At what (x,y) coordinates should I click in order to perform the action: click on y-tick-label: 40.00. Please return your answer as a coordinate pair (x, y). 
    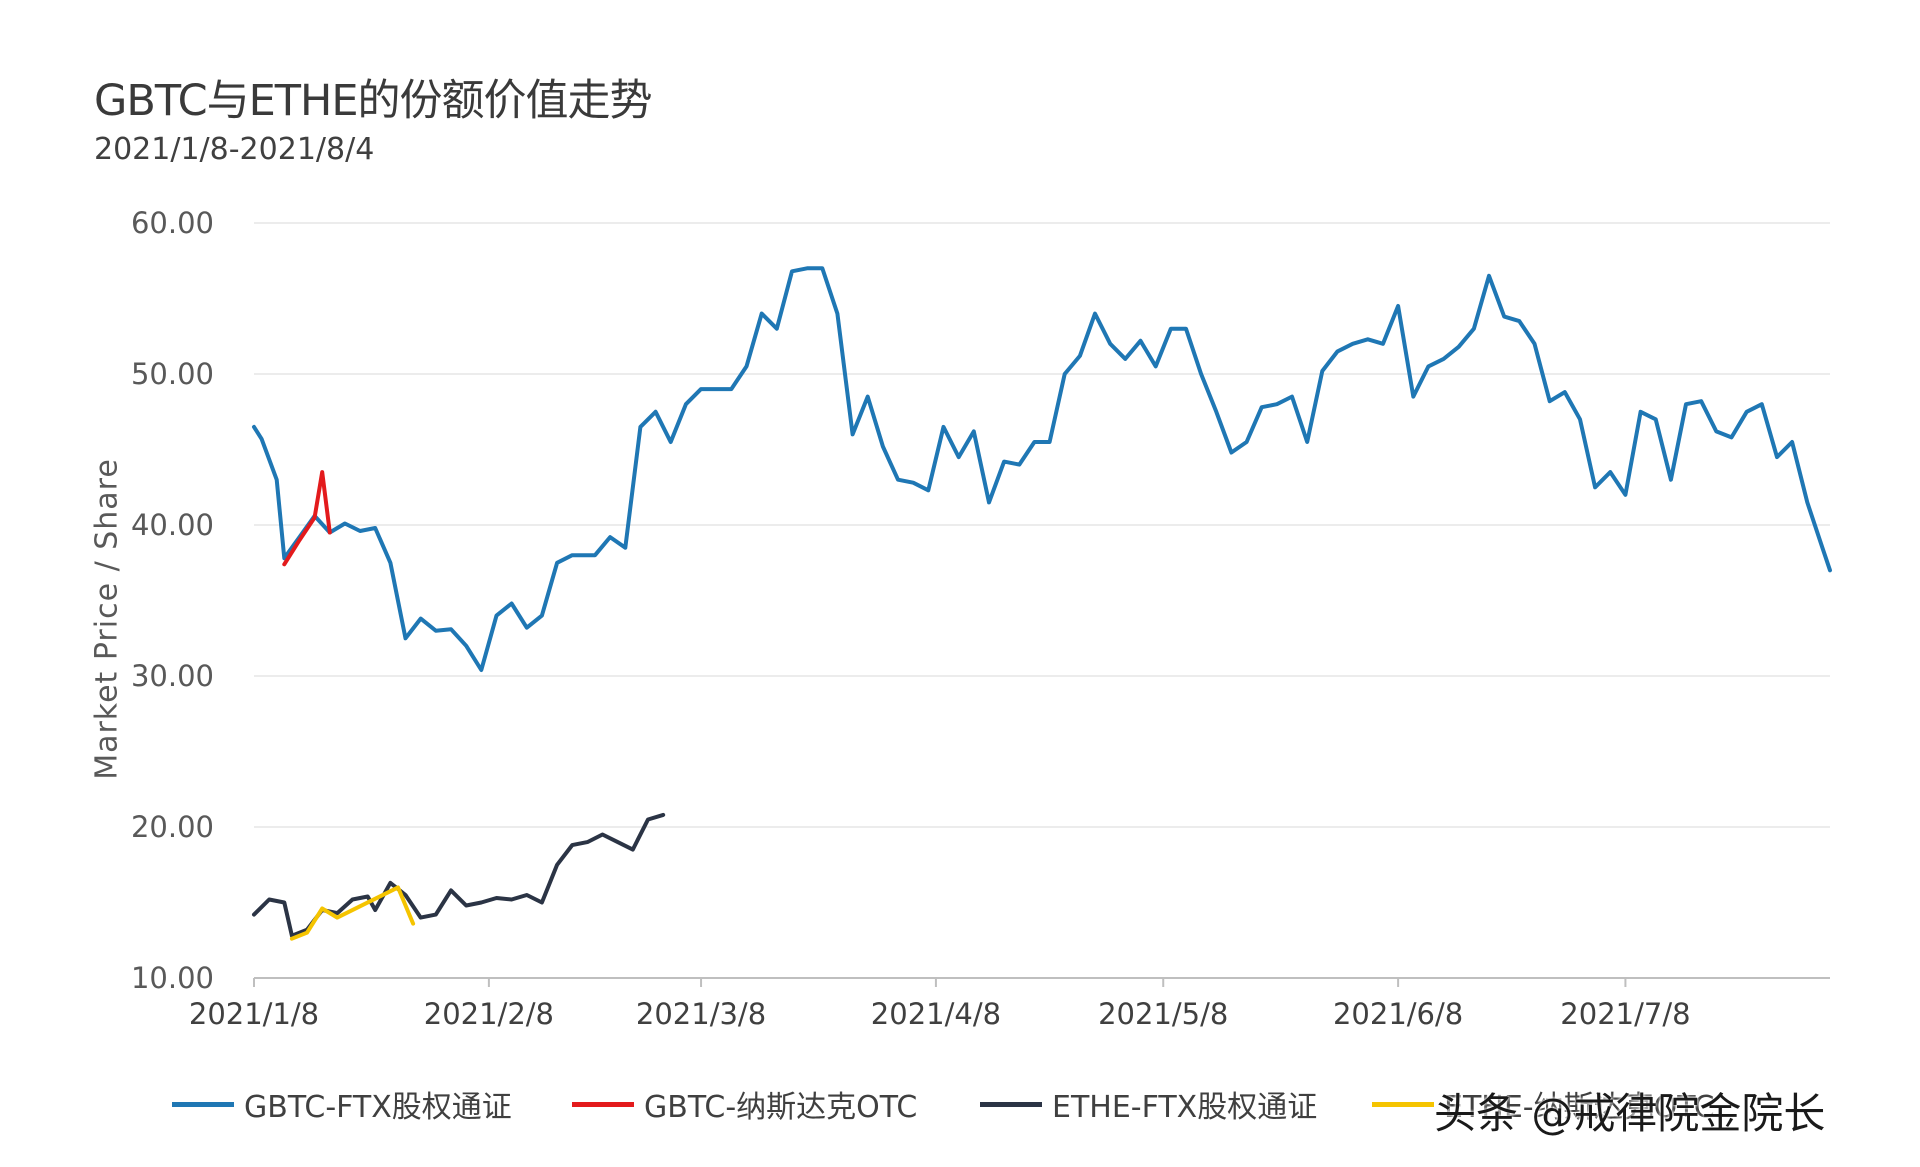
    Looking at the image, I should click on (172, 525).